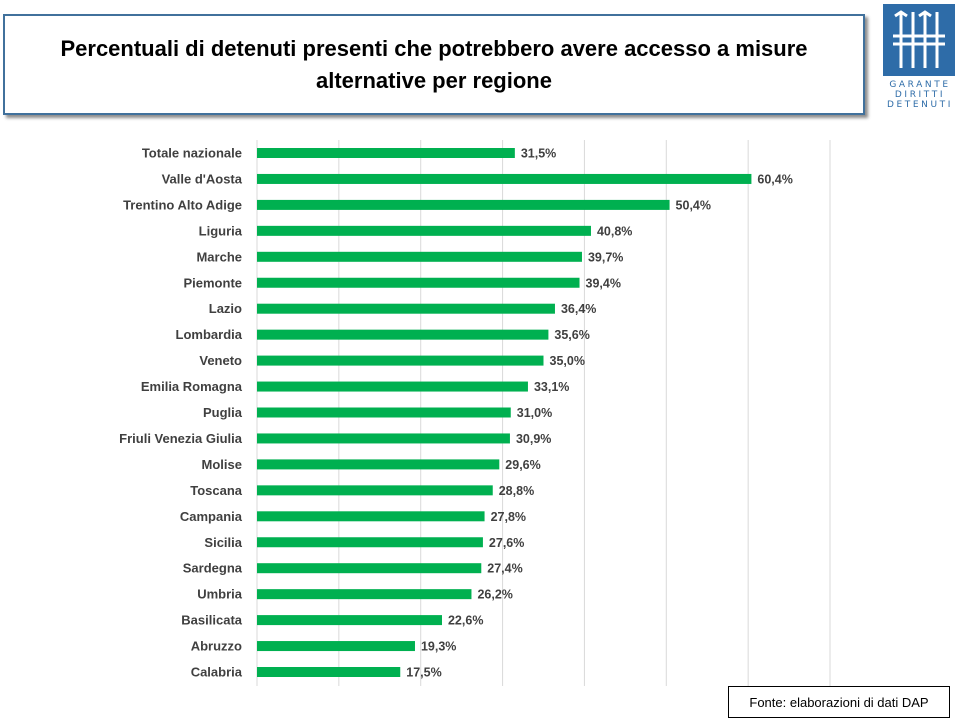 The image size is (960, 720). Describe the element at coordinates (522, 465) in the screenshot. I see `data-label: 29,6%` at that location.